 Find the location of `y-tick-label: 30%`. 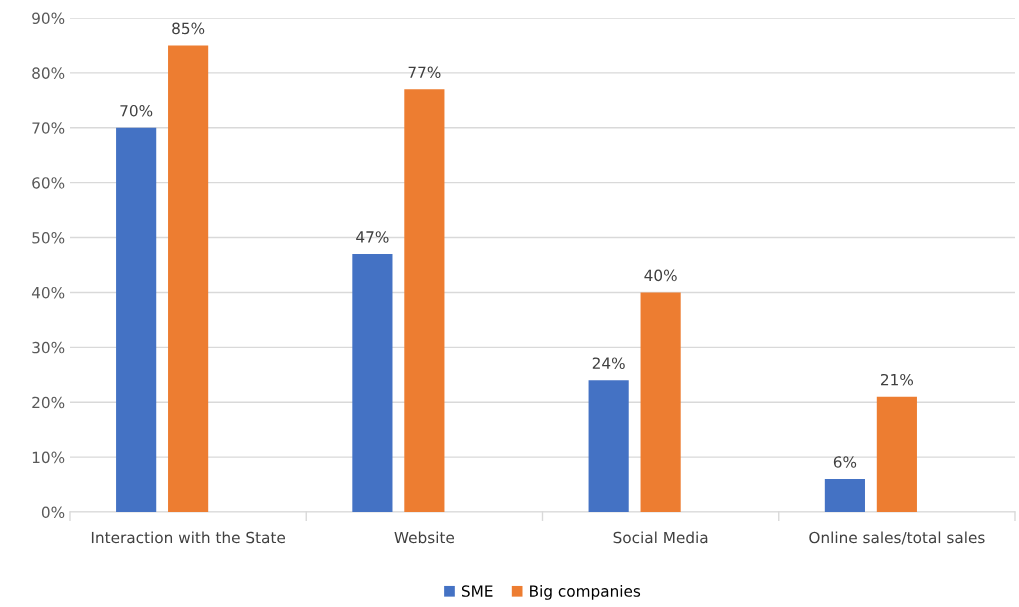

y-tick-label: 30% is located at coordinates (48, 347).